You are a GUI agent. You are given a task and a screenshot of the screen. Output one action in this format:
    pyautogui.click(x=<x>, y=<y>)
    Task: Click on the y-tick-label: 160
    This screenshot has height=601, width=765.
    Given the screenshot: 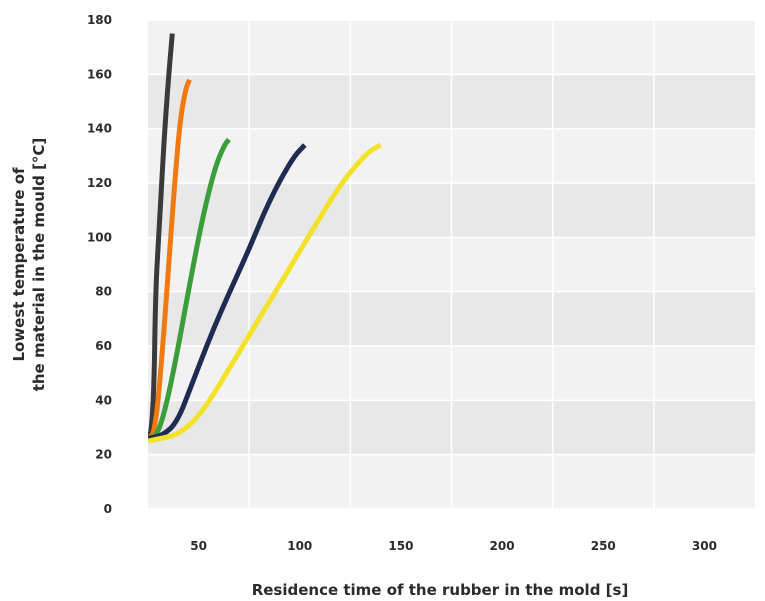 What is the action you would take?
    pyautogui.click(x=99, y=74)
    